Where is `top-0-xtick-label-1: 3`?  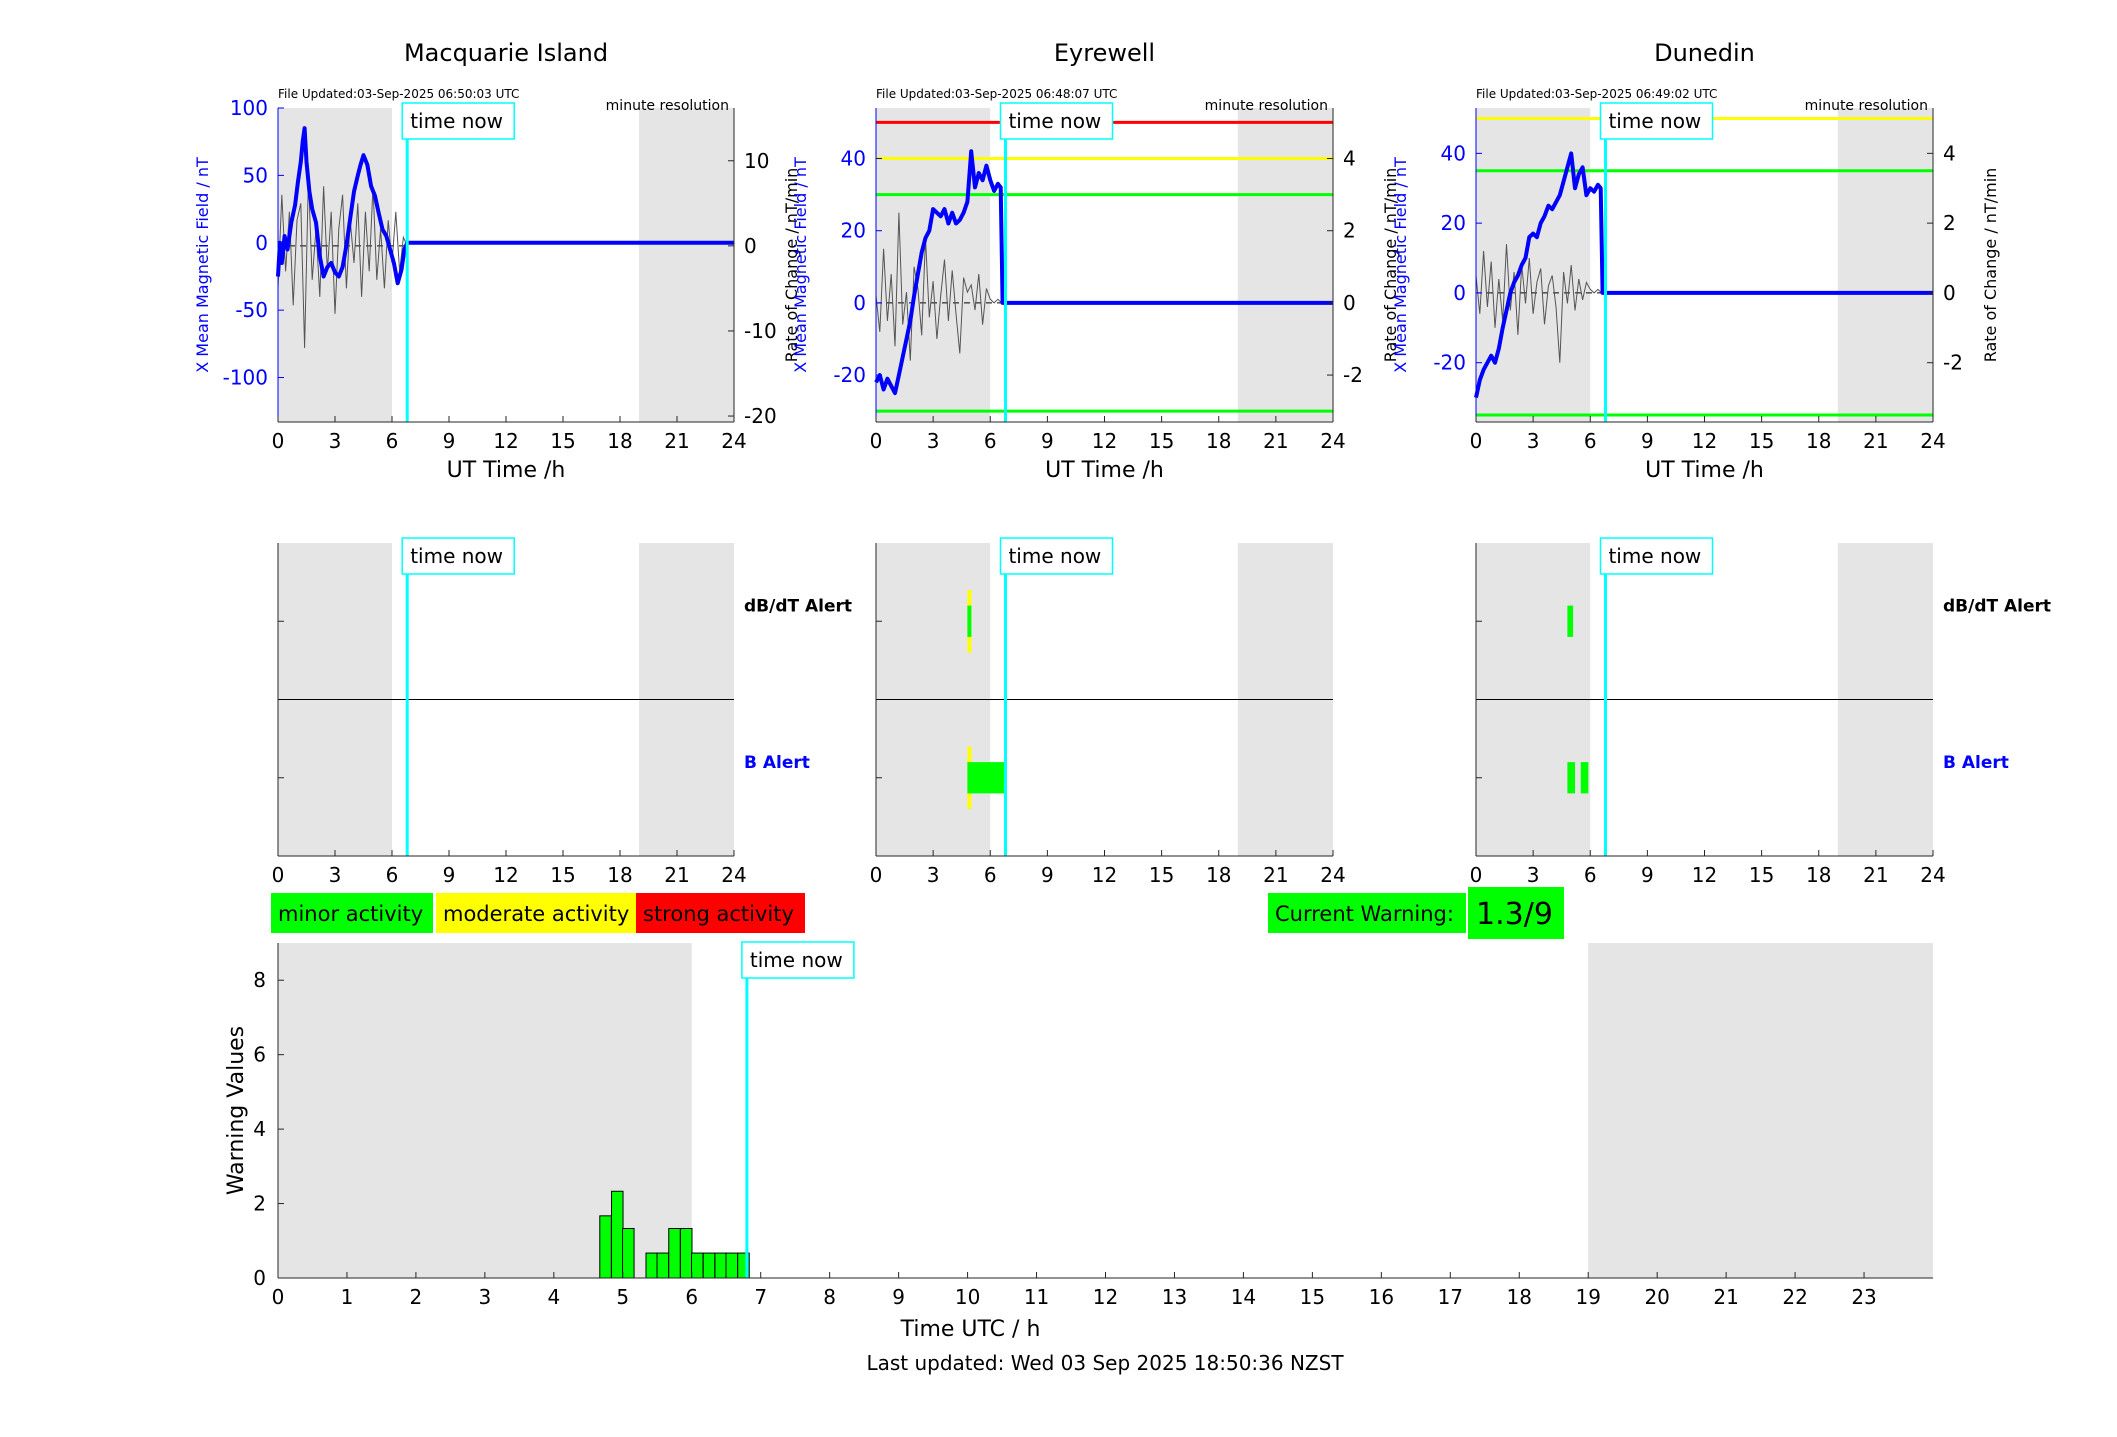
top-0-xtick-label-1: 3 is located at coordinates (335, 441).